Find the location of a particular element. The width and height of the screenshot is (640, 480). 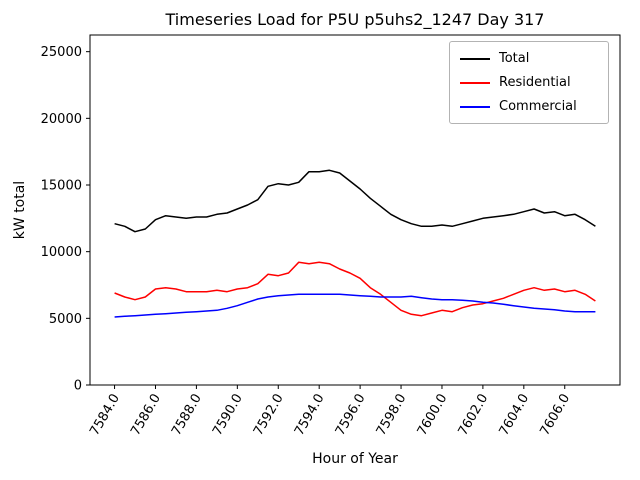

y-tick-label: 10000 is located at coordinates (61, 252).